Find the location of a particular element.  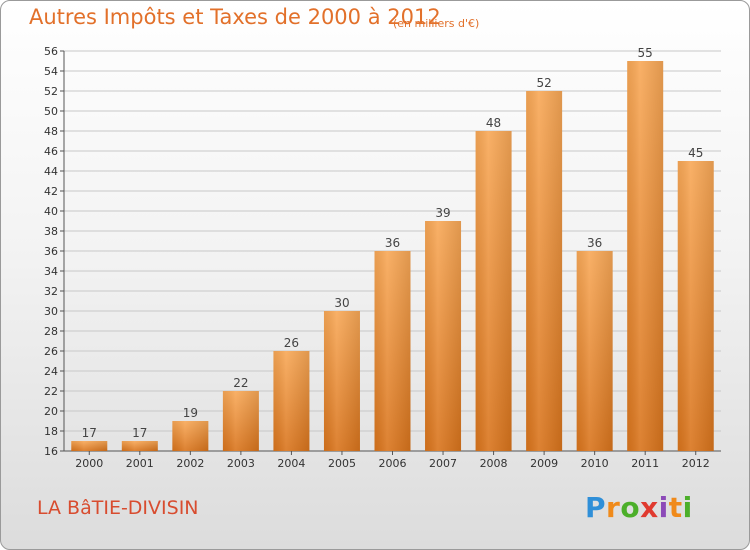

x-tick-label: 2002 is located at coordinates (190, 463).